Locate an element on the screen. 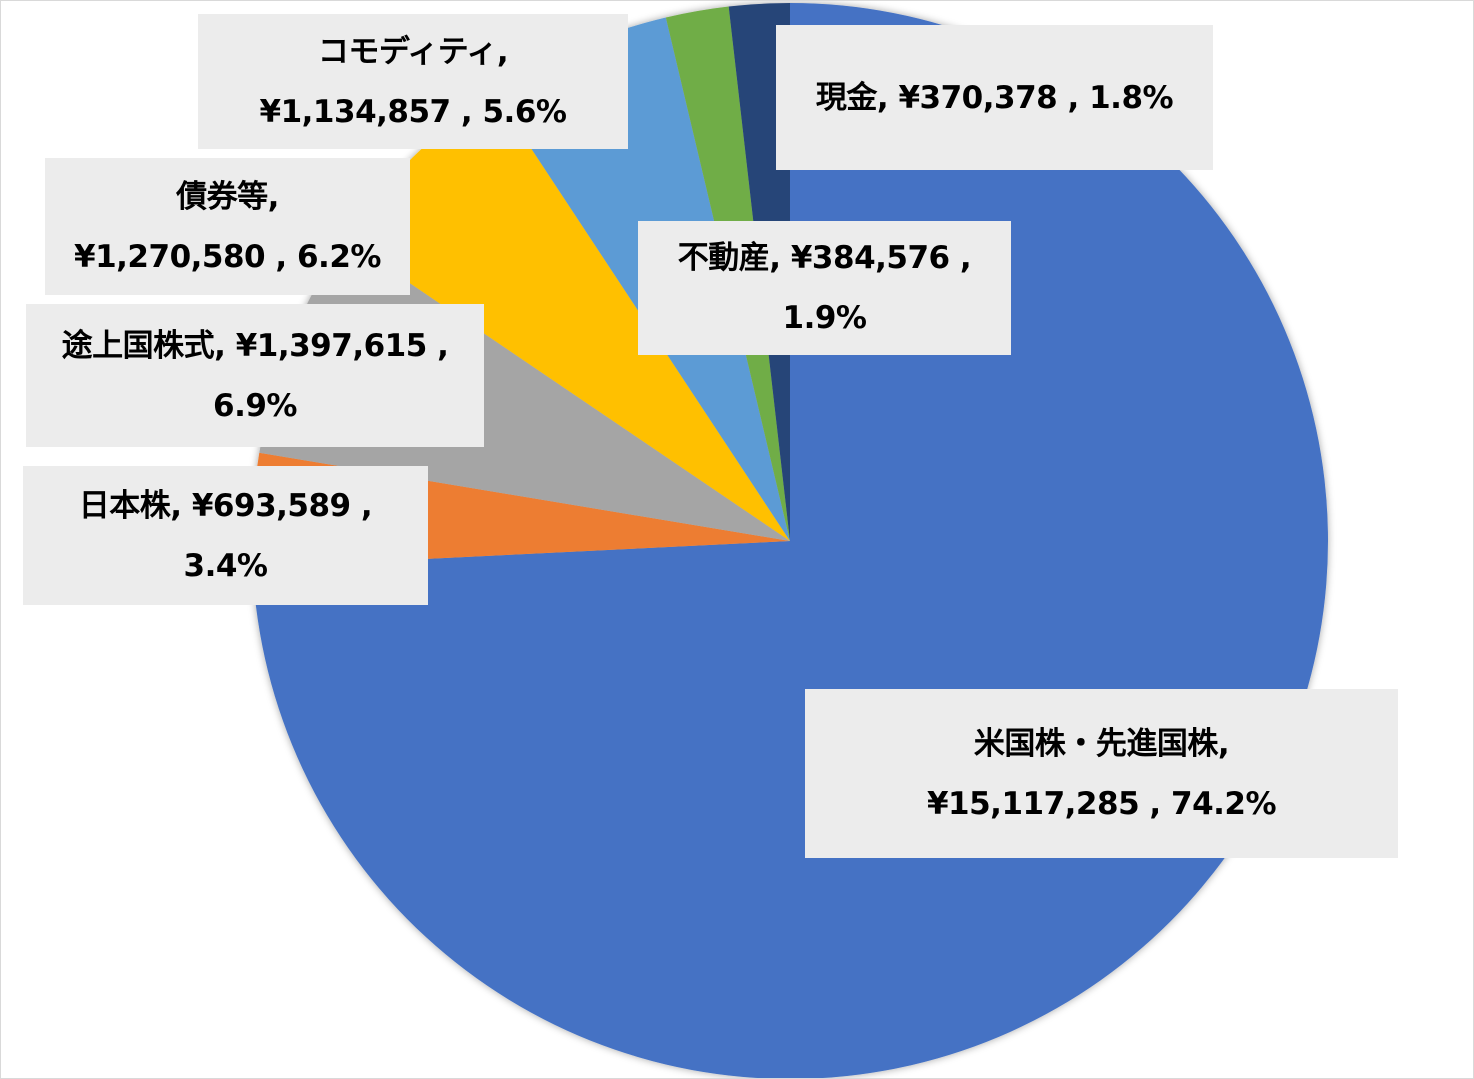 This screenshot has width=1474, height=1079. data-label-commodity: コモディティ, ¥1,134,857 , 5.6% is located at coordinates (413, 81).